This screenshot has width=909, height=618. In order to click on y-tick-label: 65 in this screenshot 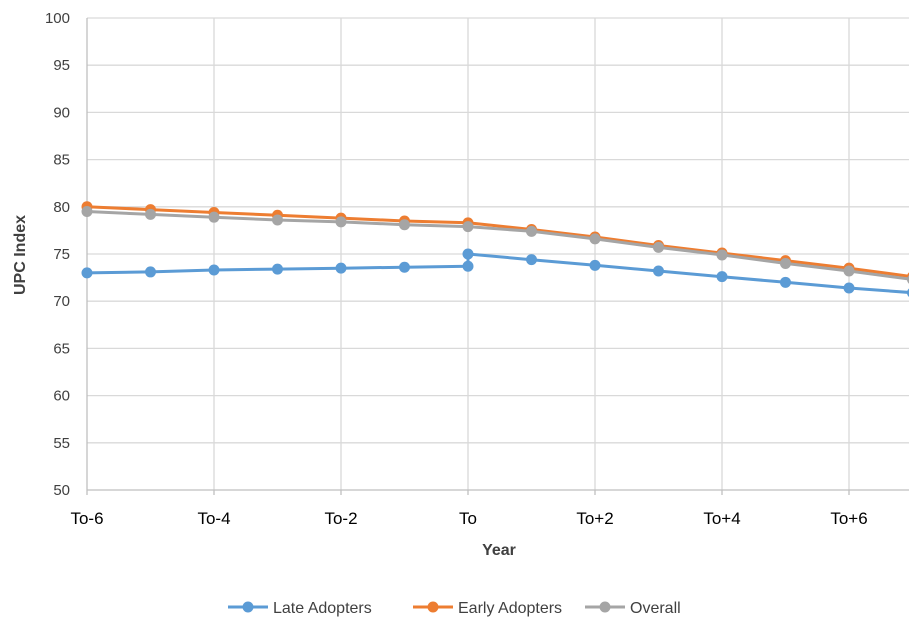, I will do `click(61, 348)`.